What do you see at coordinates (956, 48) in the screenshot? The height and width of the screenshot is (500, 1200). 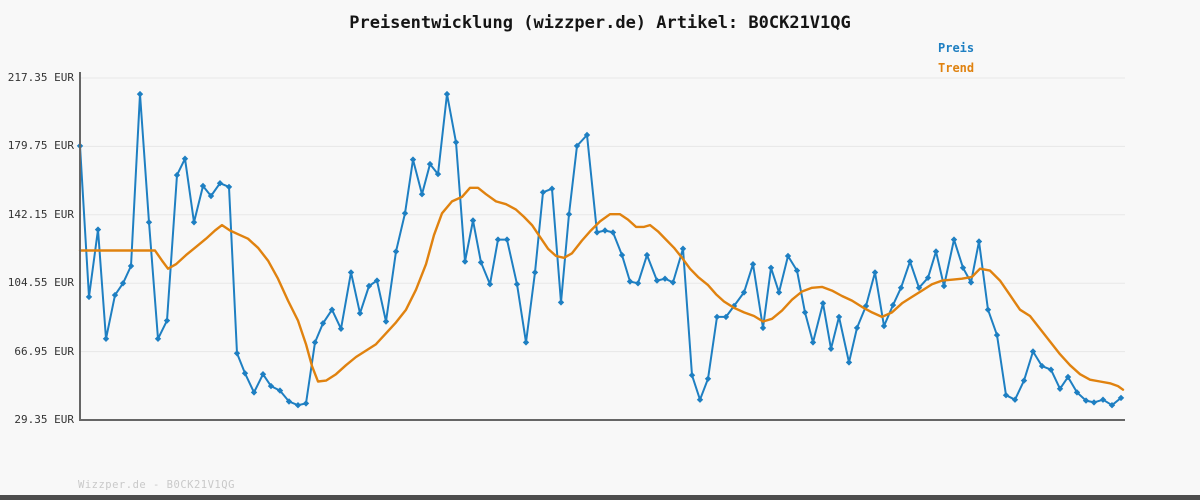 I see `legend-item-preis: Preis` at bounding box center [956, 48].